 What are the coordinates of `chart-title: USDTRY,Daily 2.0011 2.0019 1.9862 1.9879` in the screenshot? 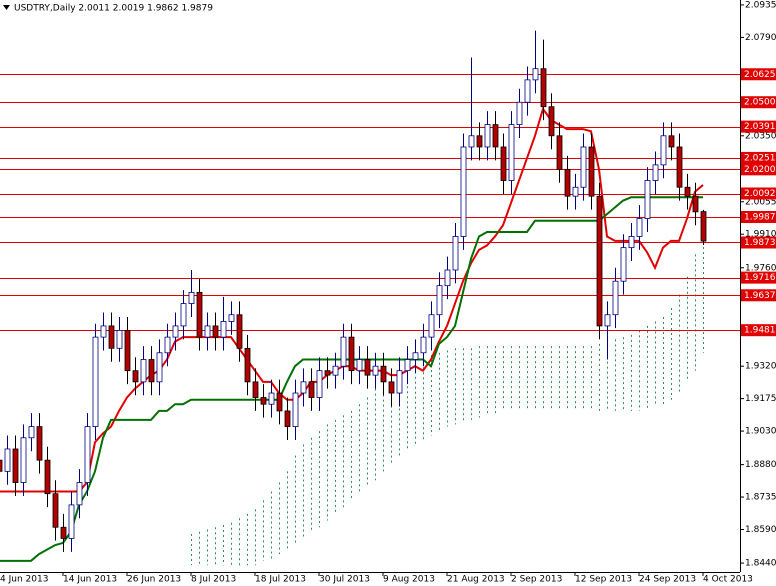 It's located at (113, 9).